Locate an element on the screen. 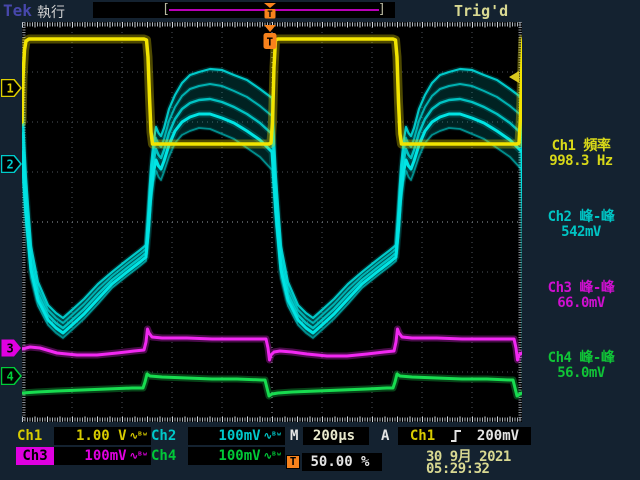  ch1-coupling-bandwidth-icon: ∿ᴮʷ is located at coordinates (138, 436).